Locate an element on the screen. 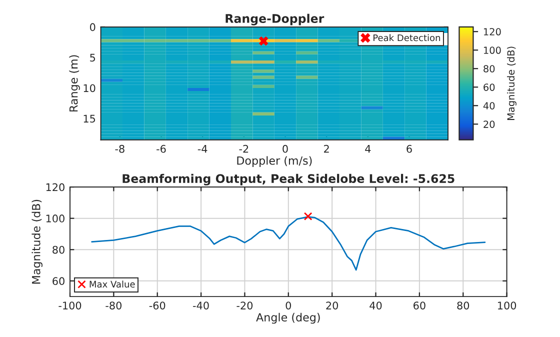 The height and width of the screenshot is (337, 560). y-tick-label: 100 is located at coordinates (55, 218).